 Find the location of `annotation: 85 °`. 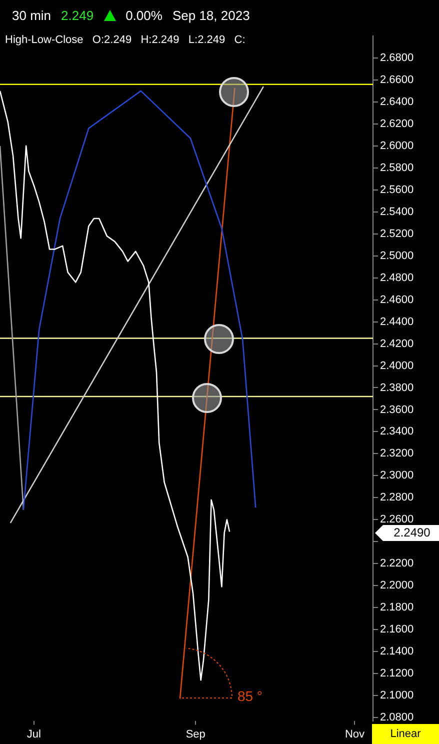

annotation: 85 ° is located at coordinates (250, 696).